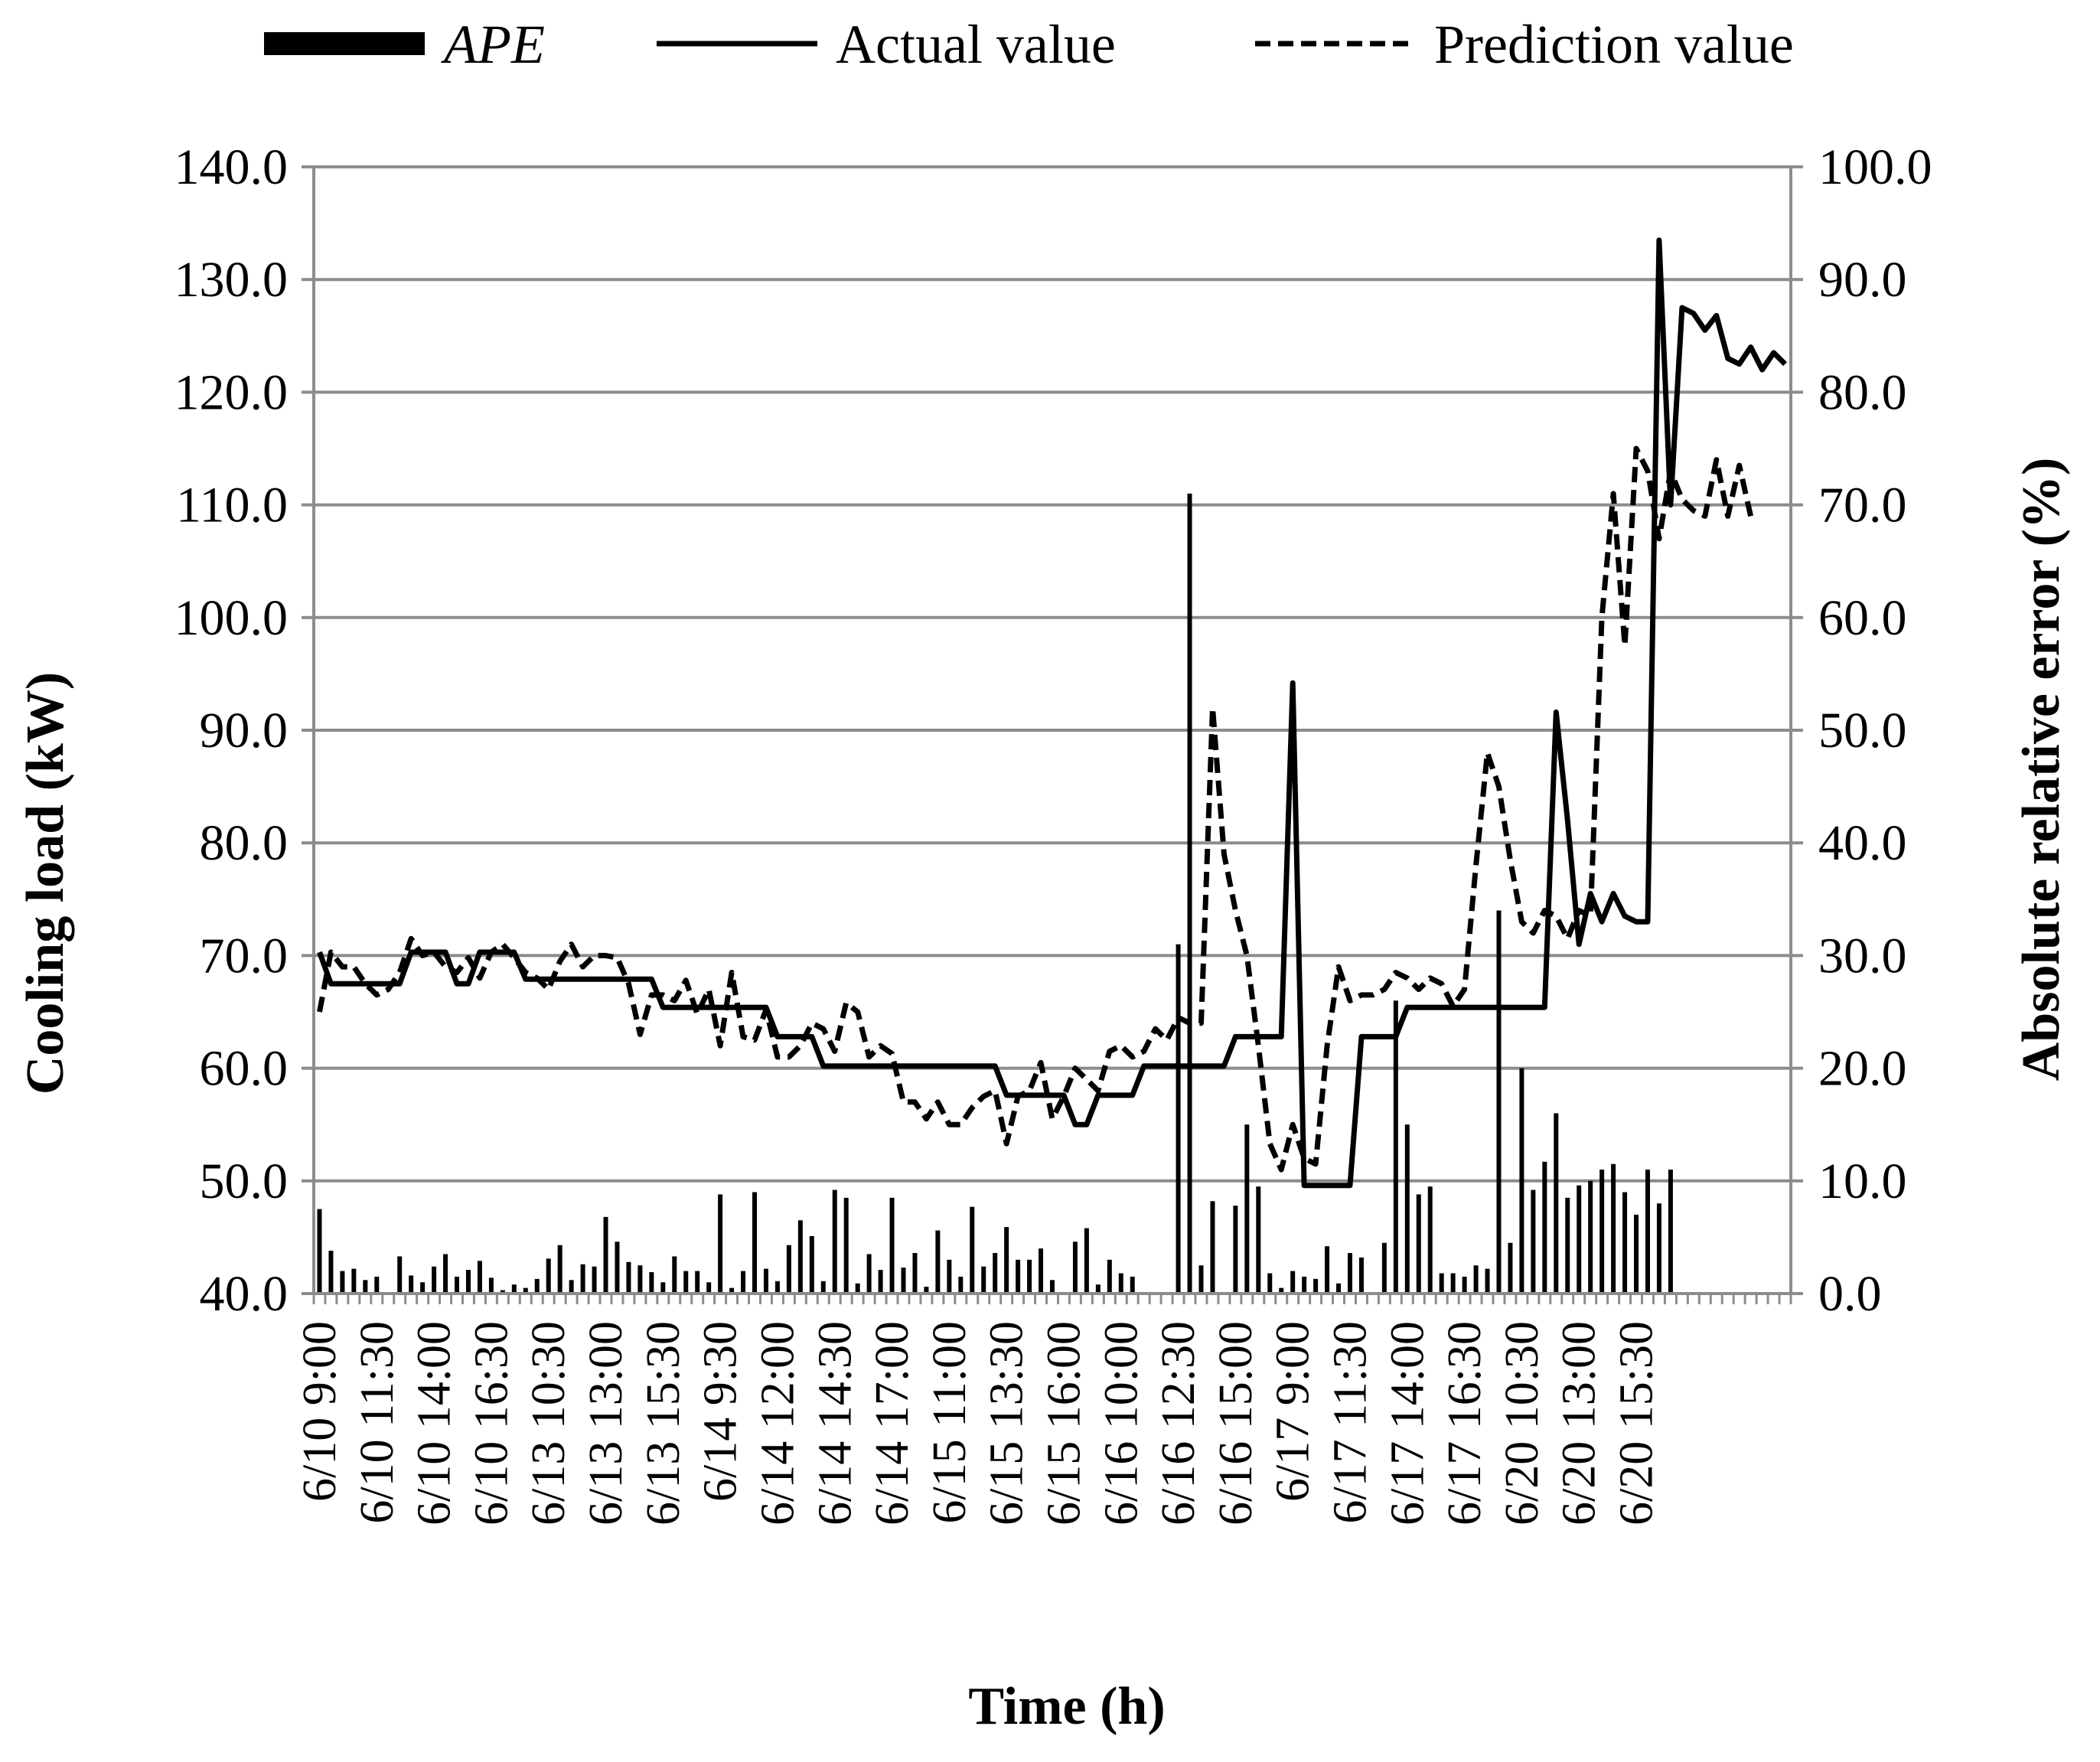  Describe the element at coordinates (231, 280) in the screenshot. I see `y-left-tick-label: 130.0` at that location.